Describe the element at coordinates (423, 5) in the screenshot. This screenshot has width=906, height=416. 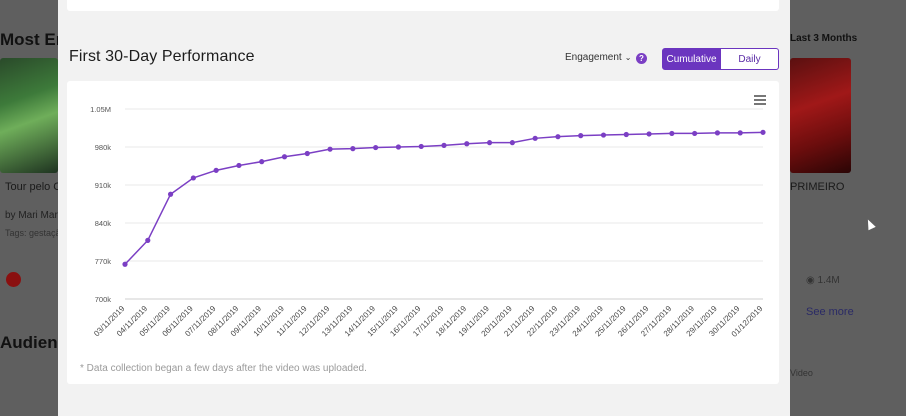
I see `modal-top-card` at that location.